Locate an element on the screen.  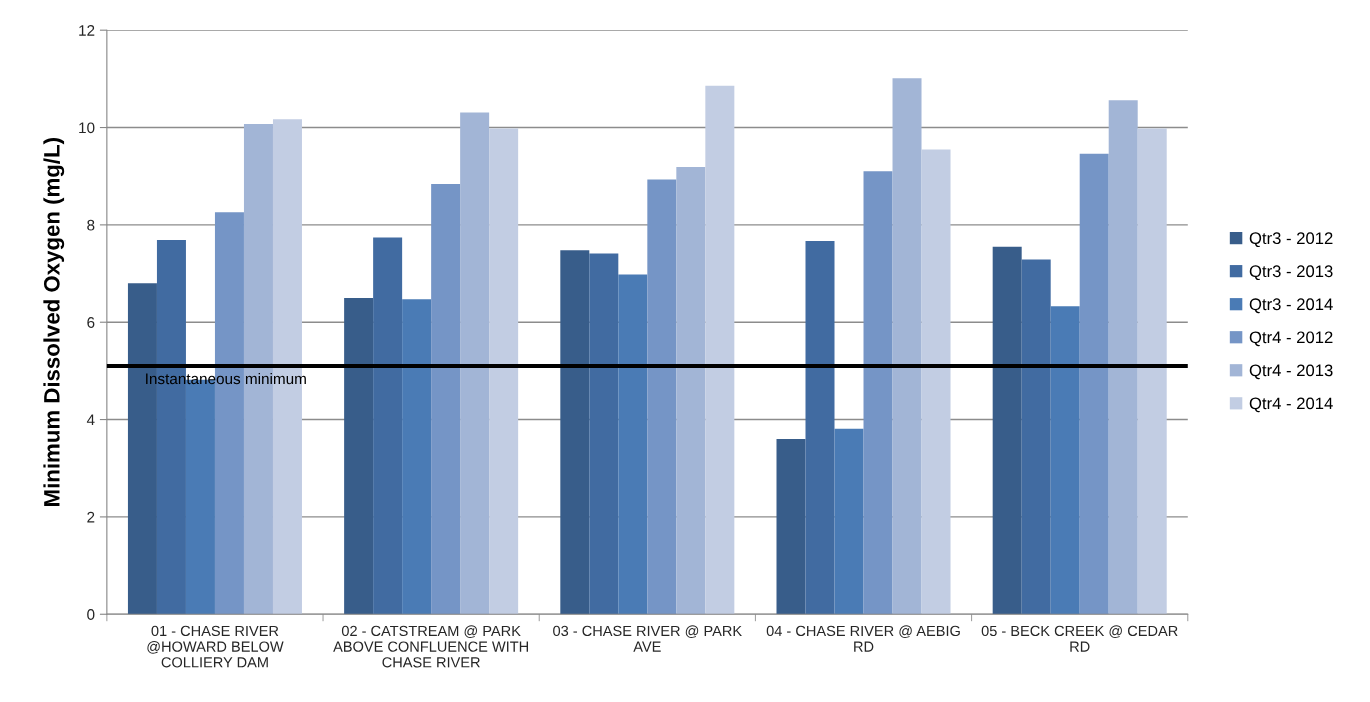
y-axis-title: Minimum Dissolved Oxygen (mg/L) is located at coordinates (54, 322).